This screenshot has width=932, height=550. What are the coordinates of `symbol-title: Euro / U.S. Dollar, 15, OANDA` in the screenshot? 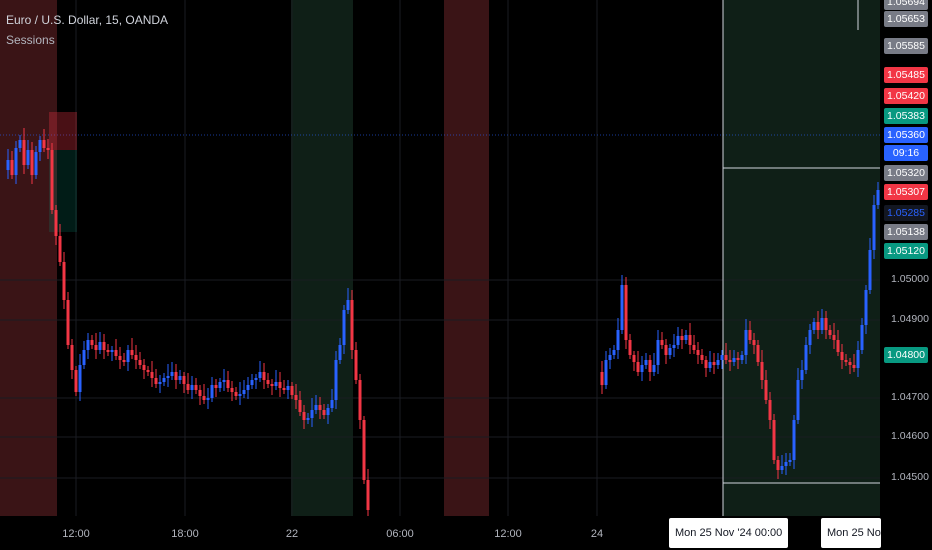 It's located at (87, 20).